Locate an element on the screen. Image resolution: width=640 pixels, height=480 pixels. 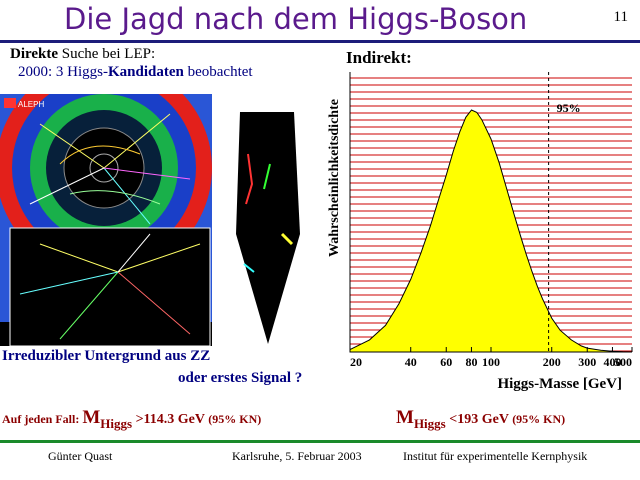
x-tick-label: 20 is located at coordinates (356, 362).